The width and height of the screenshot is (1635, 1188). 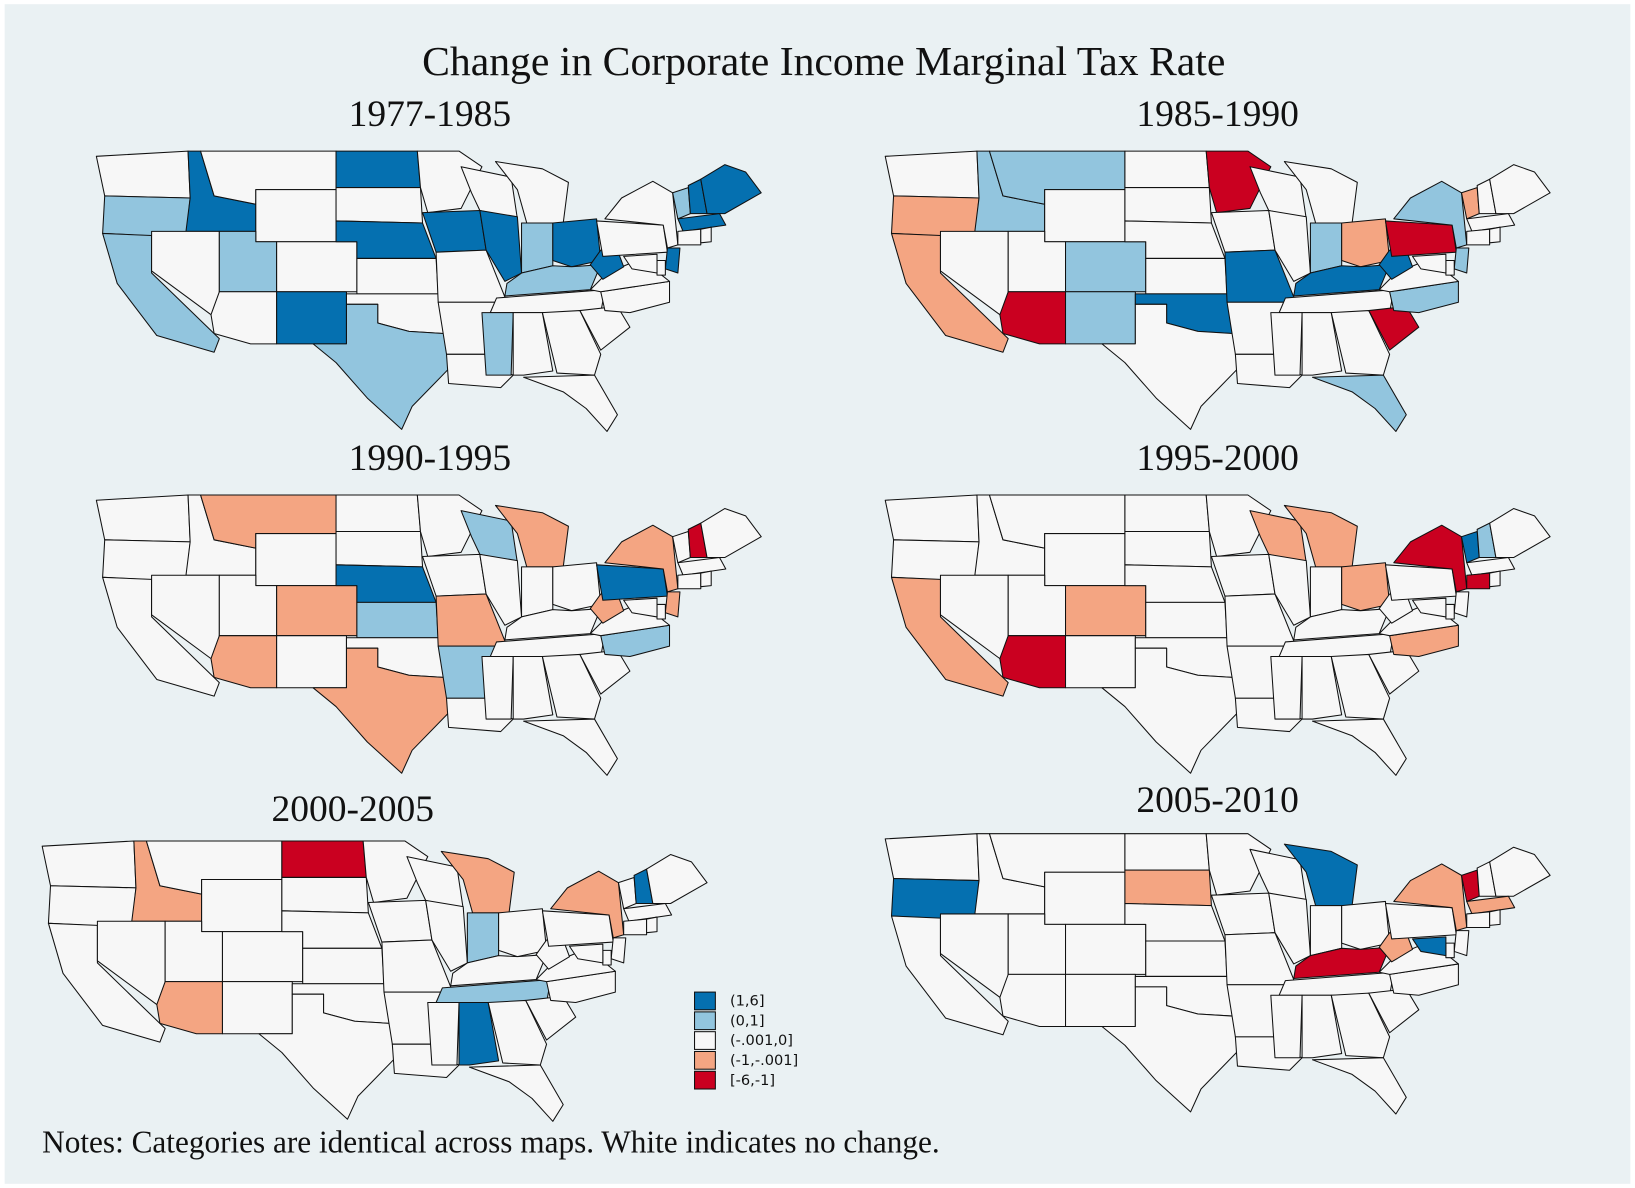 What do you see at coordinates (747, 1001) in the screenshot?
I see `legend-label: (1,6]` at bounding box center [747, 1001].